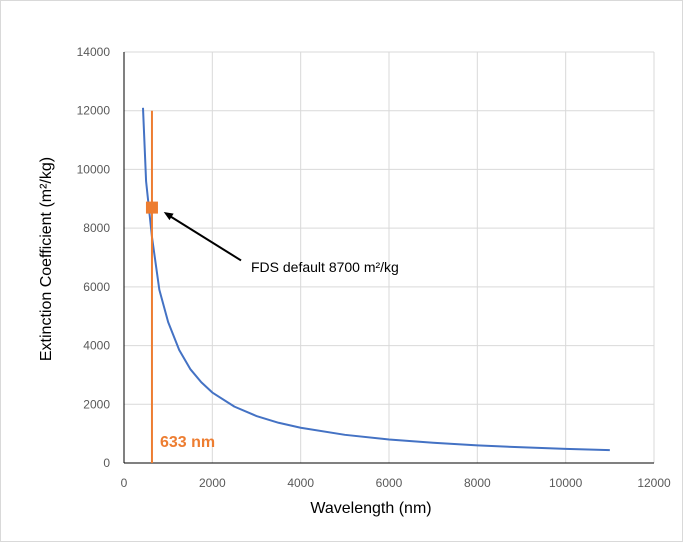  I want to click on x-axis-label: Wavelength (nm), so click(370, 508).